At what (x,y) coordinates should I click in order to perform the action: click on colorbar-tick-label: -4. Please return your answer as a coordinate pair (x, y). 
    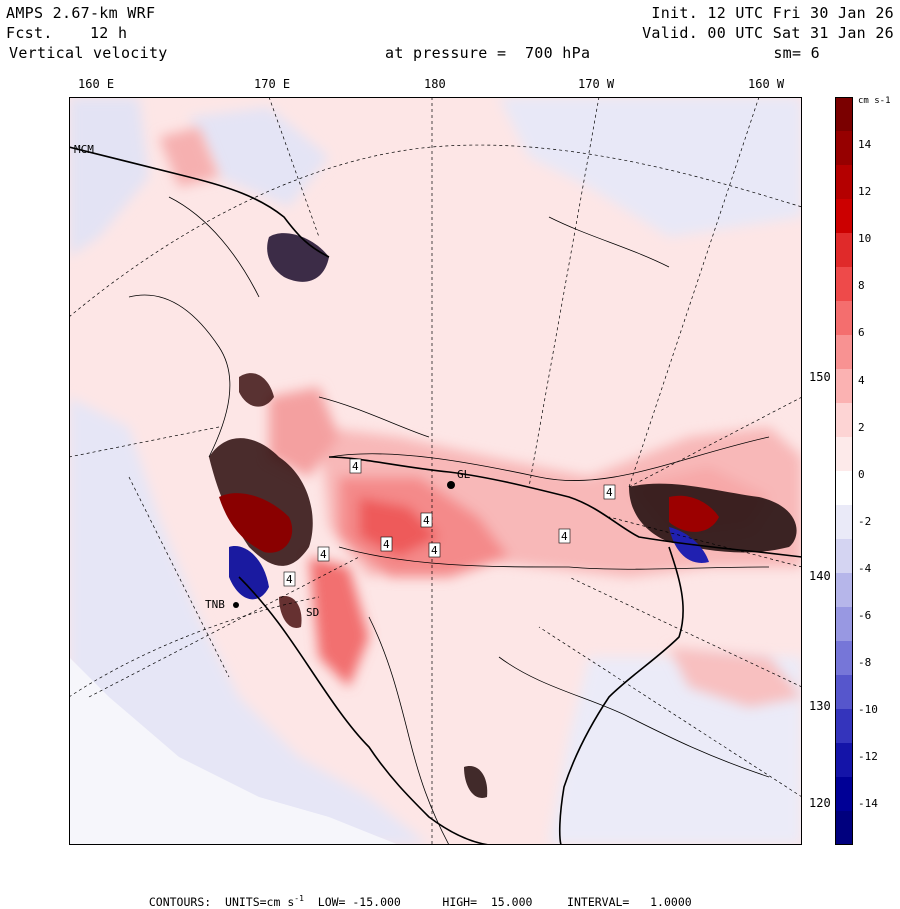
    Looking at the image, I should click on (865, 568).